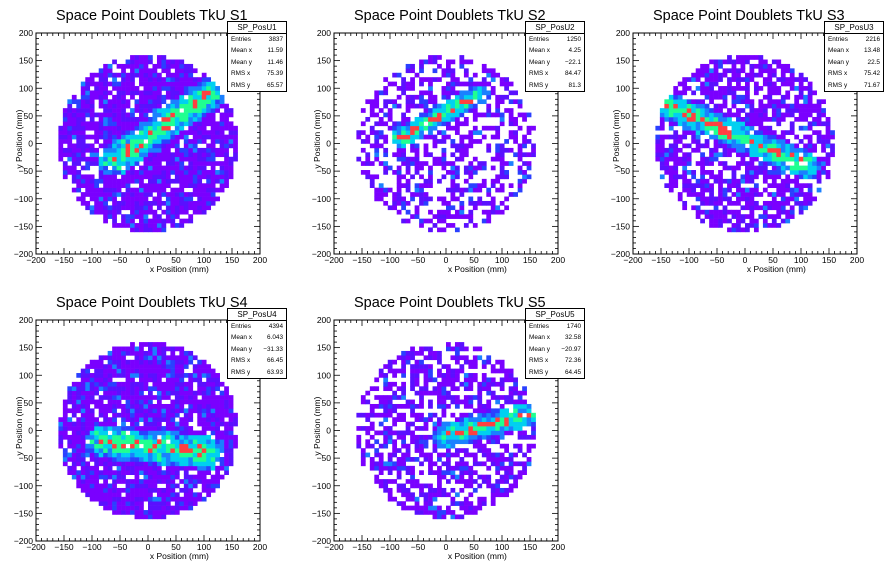 The image size is (896, 574). Describe the element at coordinates (450, 16) in the screenshot. I see `chart-title: Space Point Doublets TkU S2` at that location.